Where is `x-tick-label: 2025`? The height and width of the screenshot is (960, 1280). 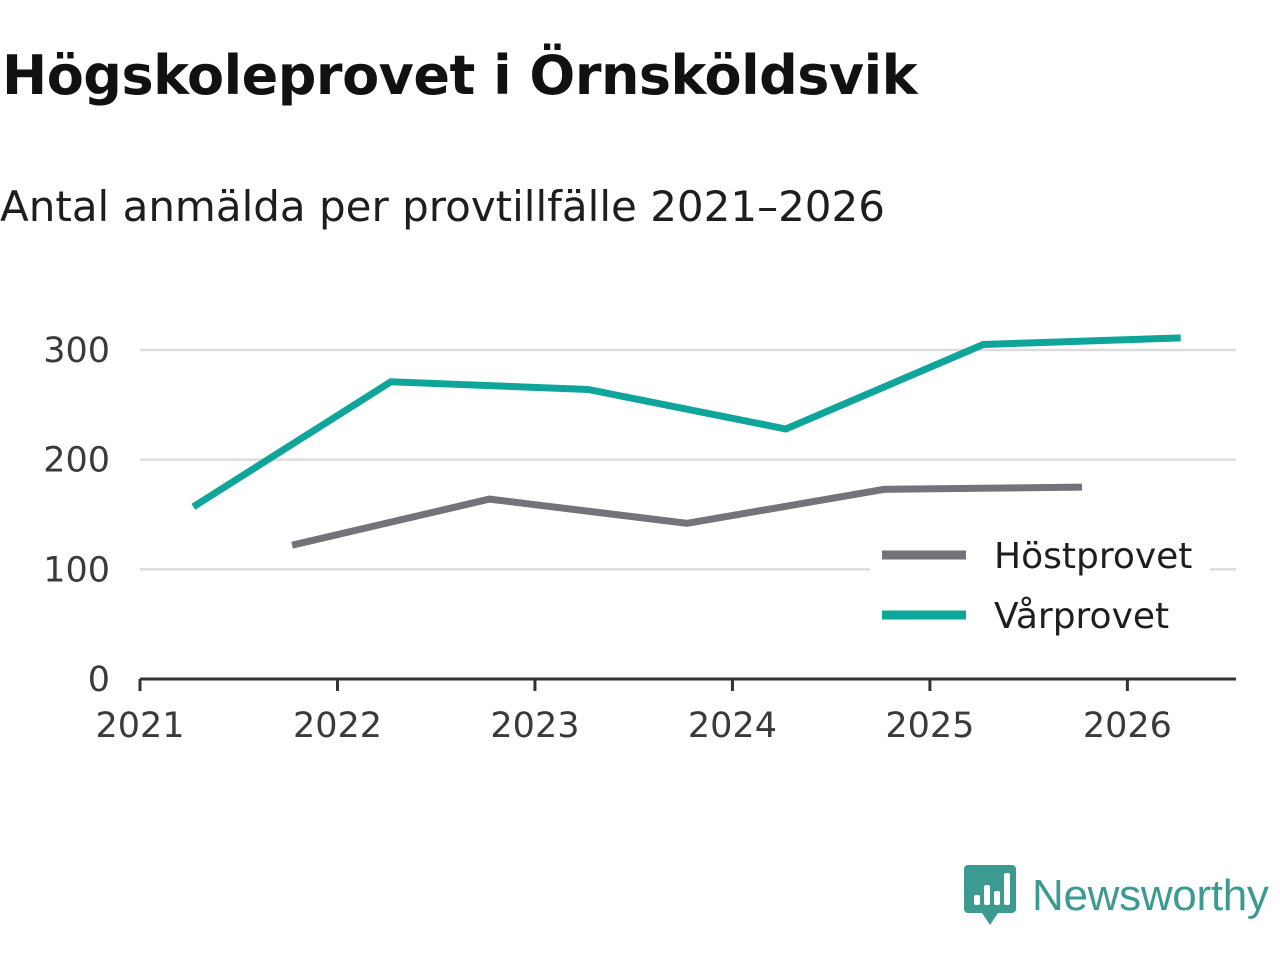 x-tick-label: 2025 is located at coordinates (929, 726).